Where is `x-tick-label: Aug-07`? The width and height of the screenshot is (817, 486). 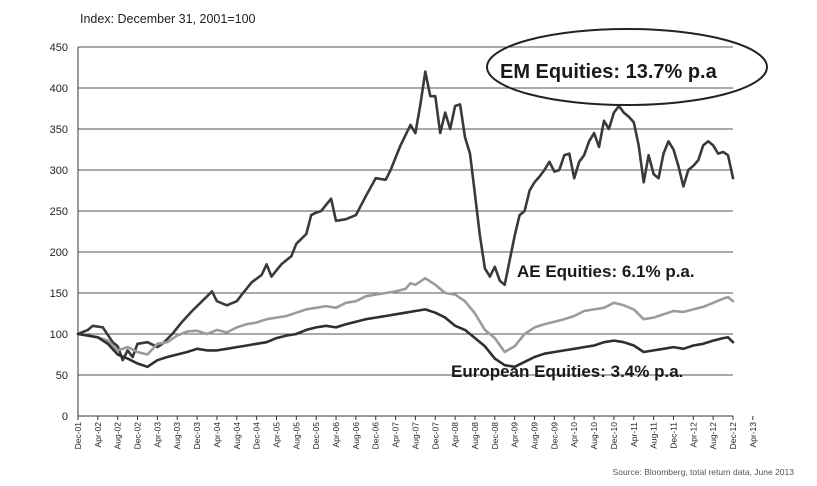
x-tick-label: Aug-07 is located at coordinates (415, 436).